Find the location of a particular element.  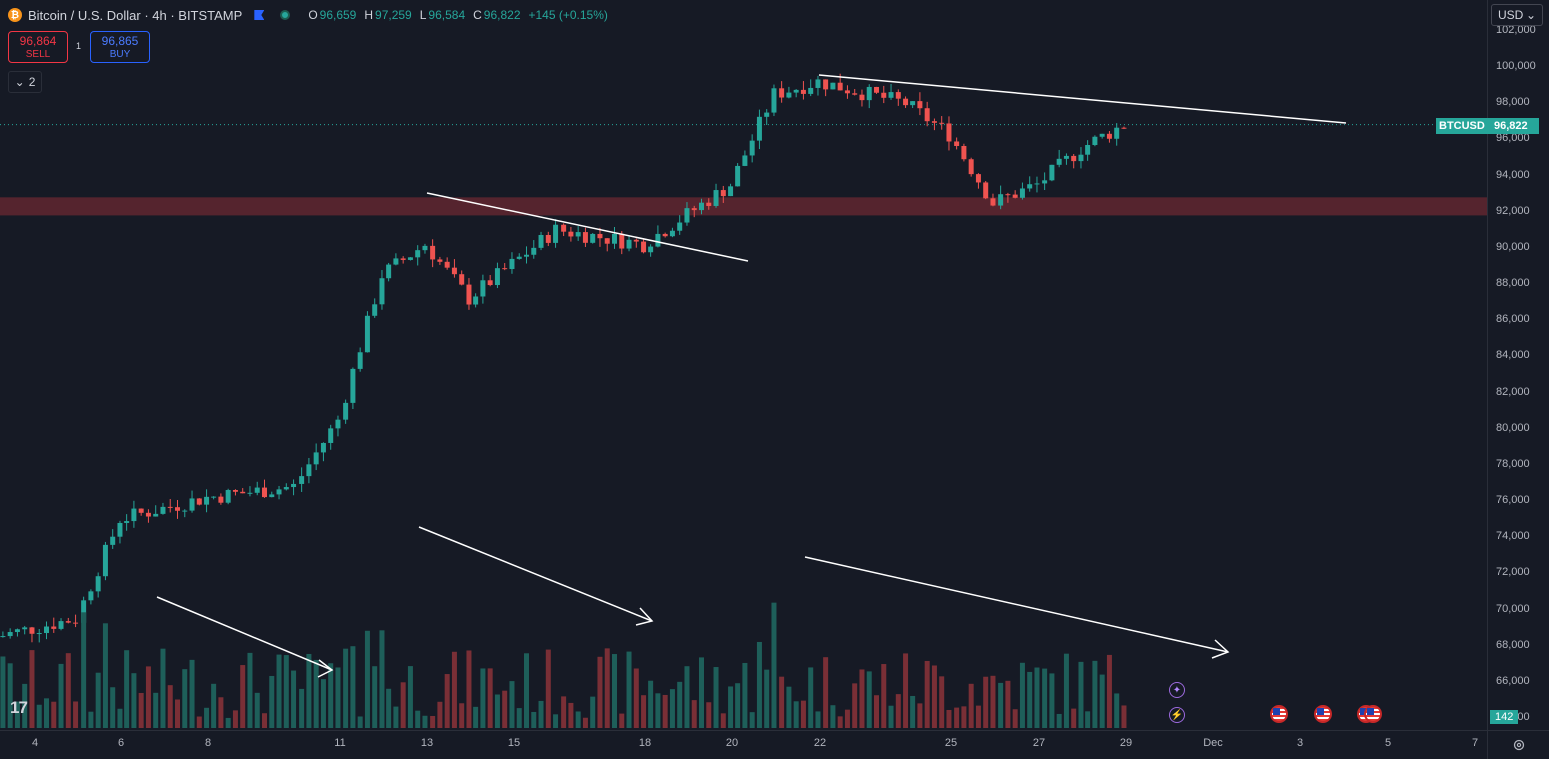

symbol-title: Bitcoin / U.S. Dollar · 4h · BITSTAMP is located at coordinates (135, 15).